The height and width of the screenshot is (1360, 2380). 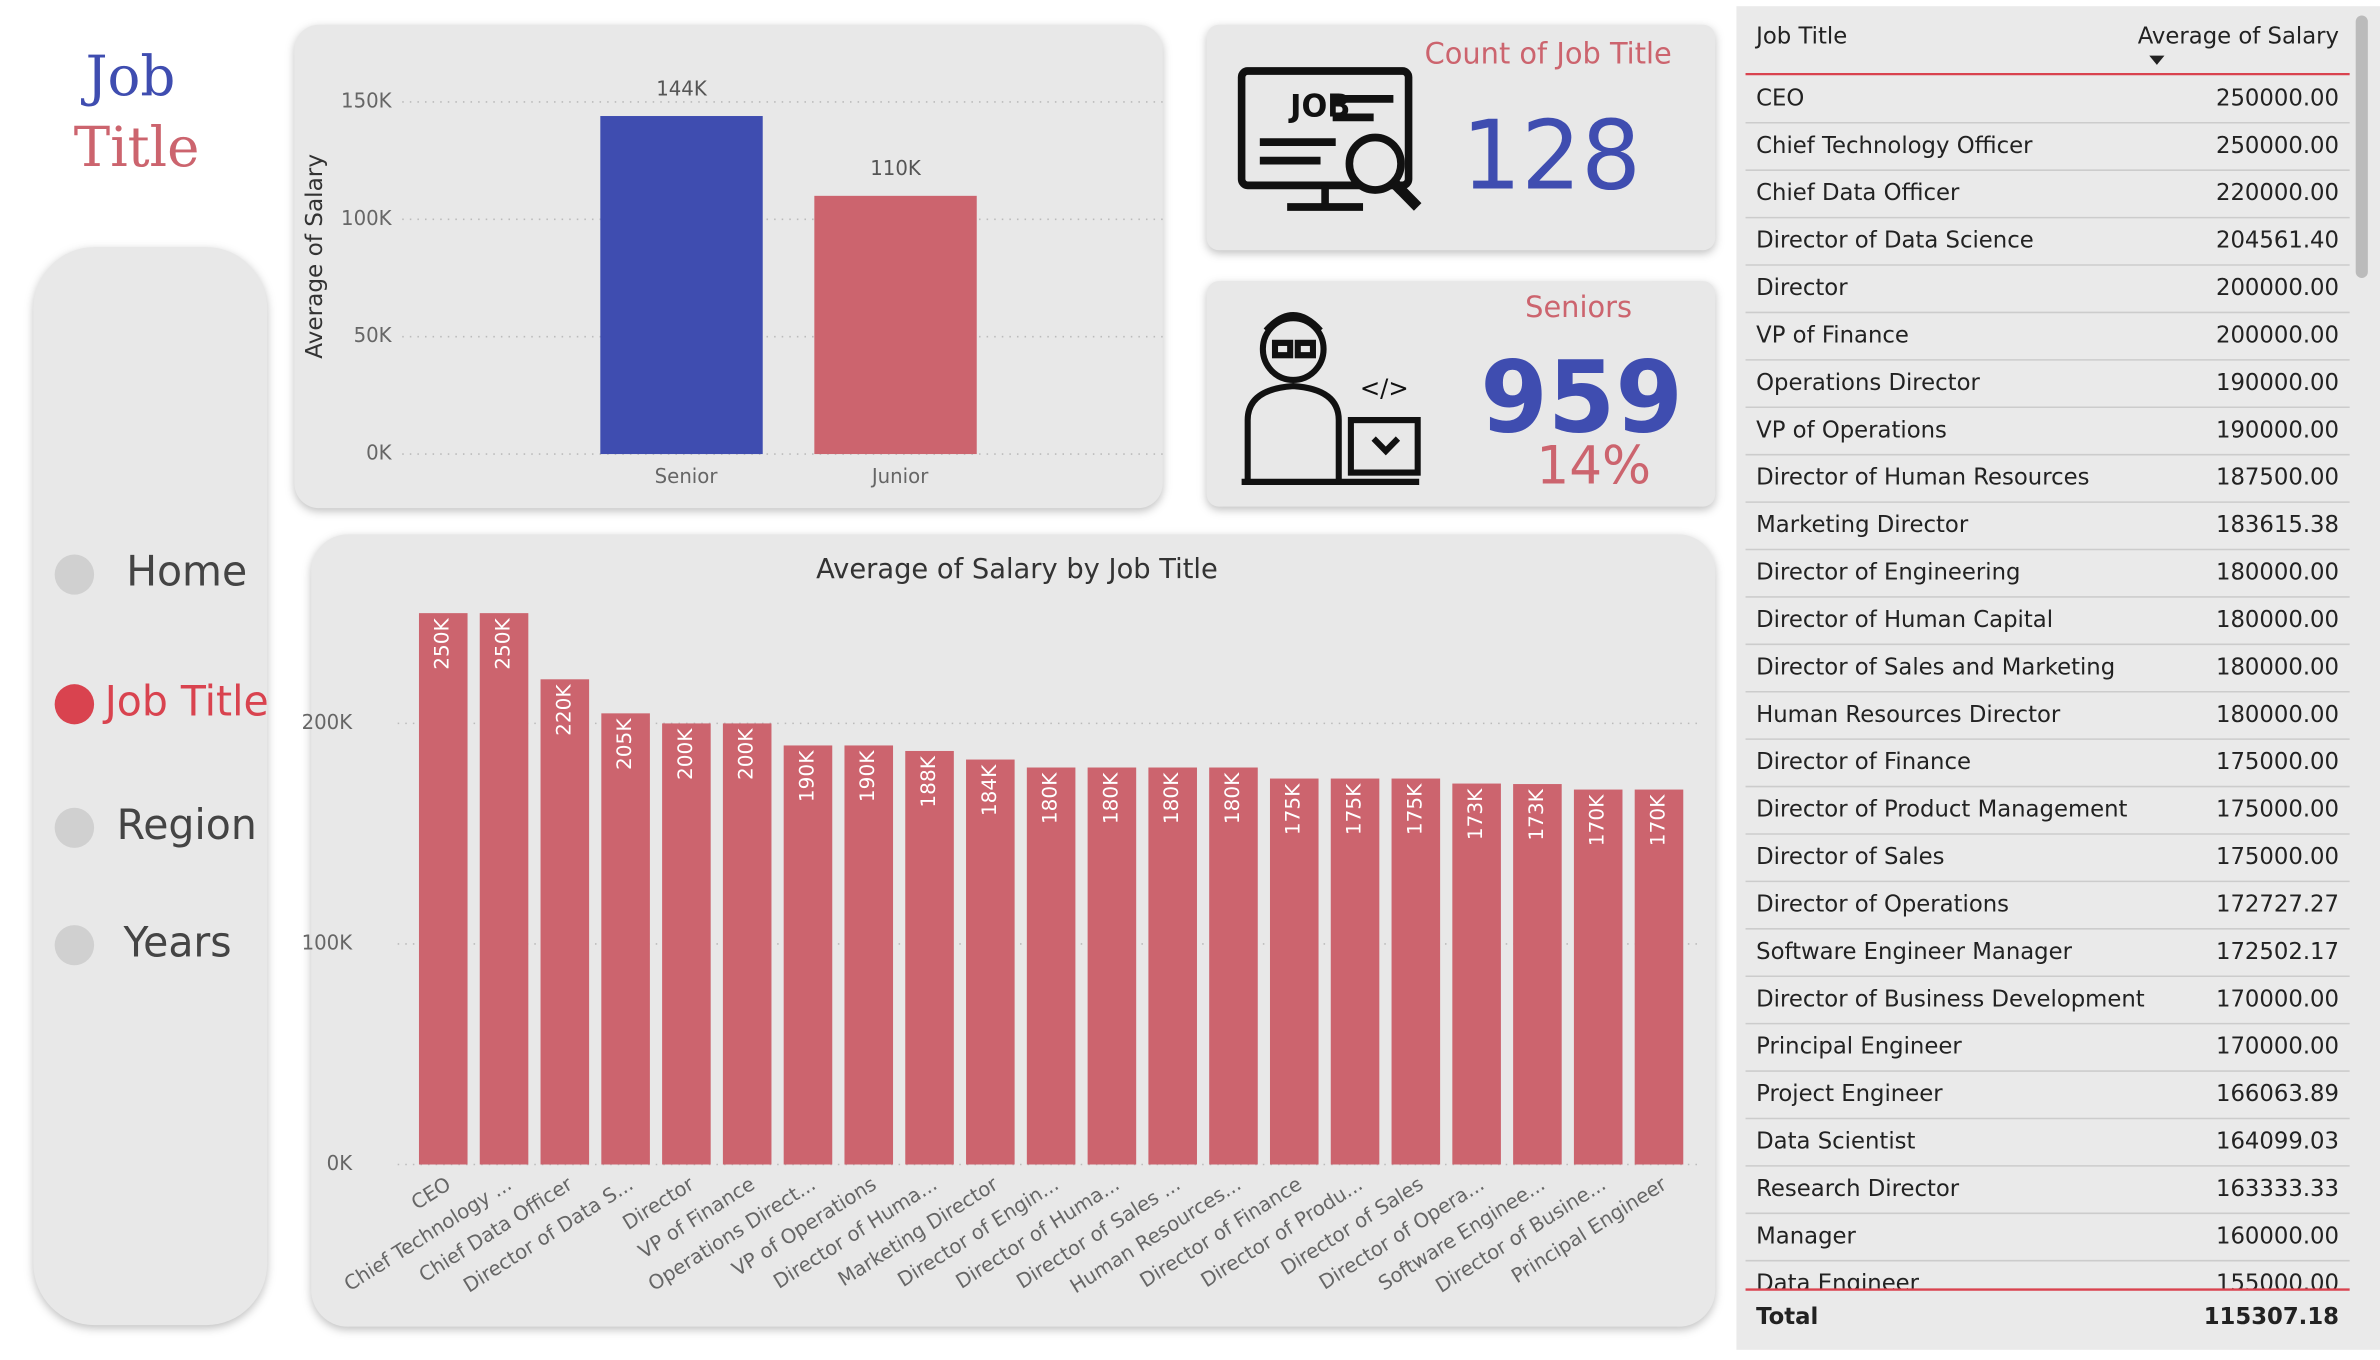 What do you see at coordinates (1859, 1046) in the screenshot?
I see `table-cell: Principal Engineer` at bounding box center [1859, 1046].